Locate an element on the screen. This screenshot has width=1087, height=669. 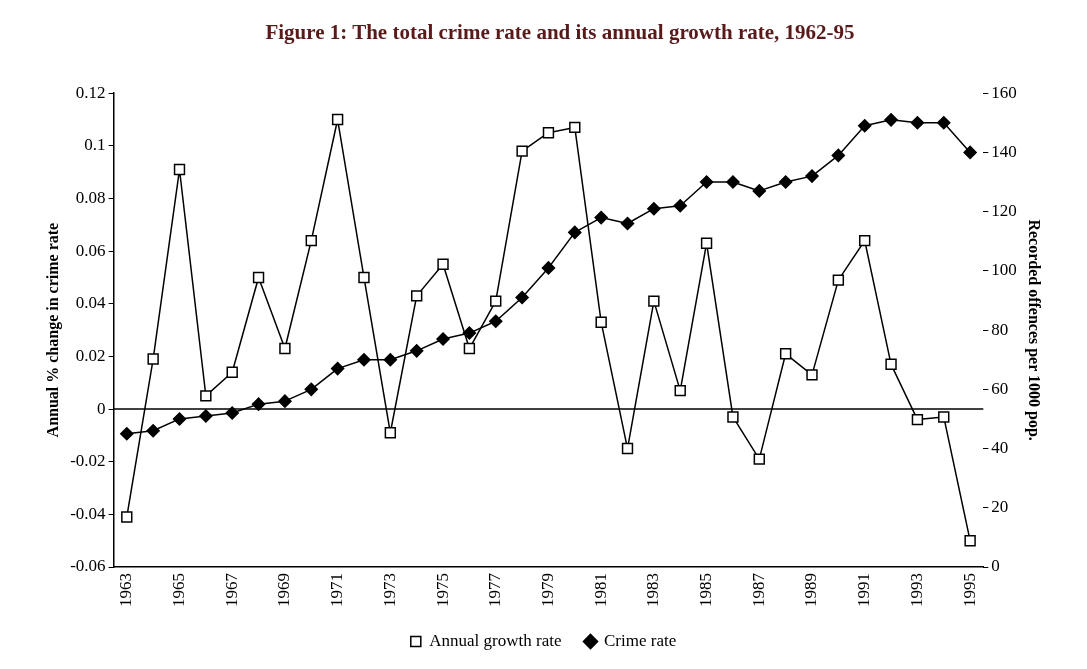
x-tick-label: 1983 is located at coordinates (653, 590).